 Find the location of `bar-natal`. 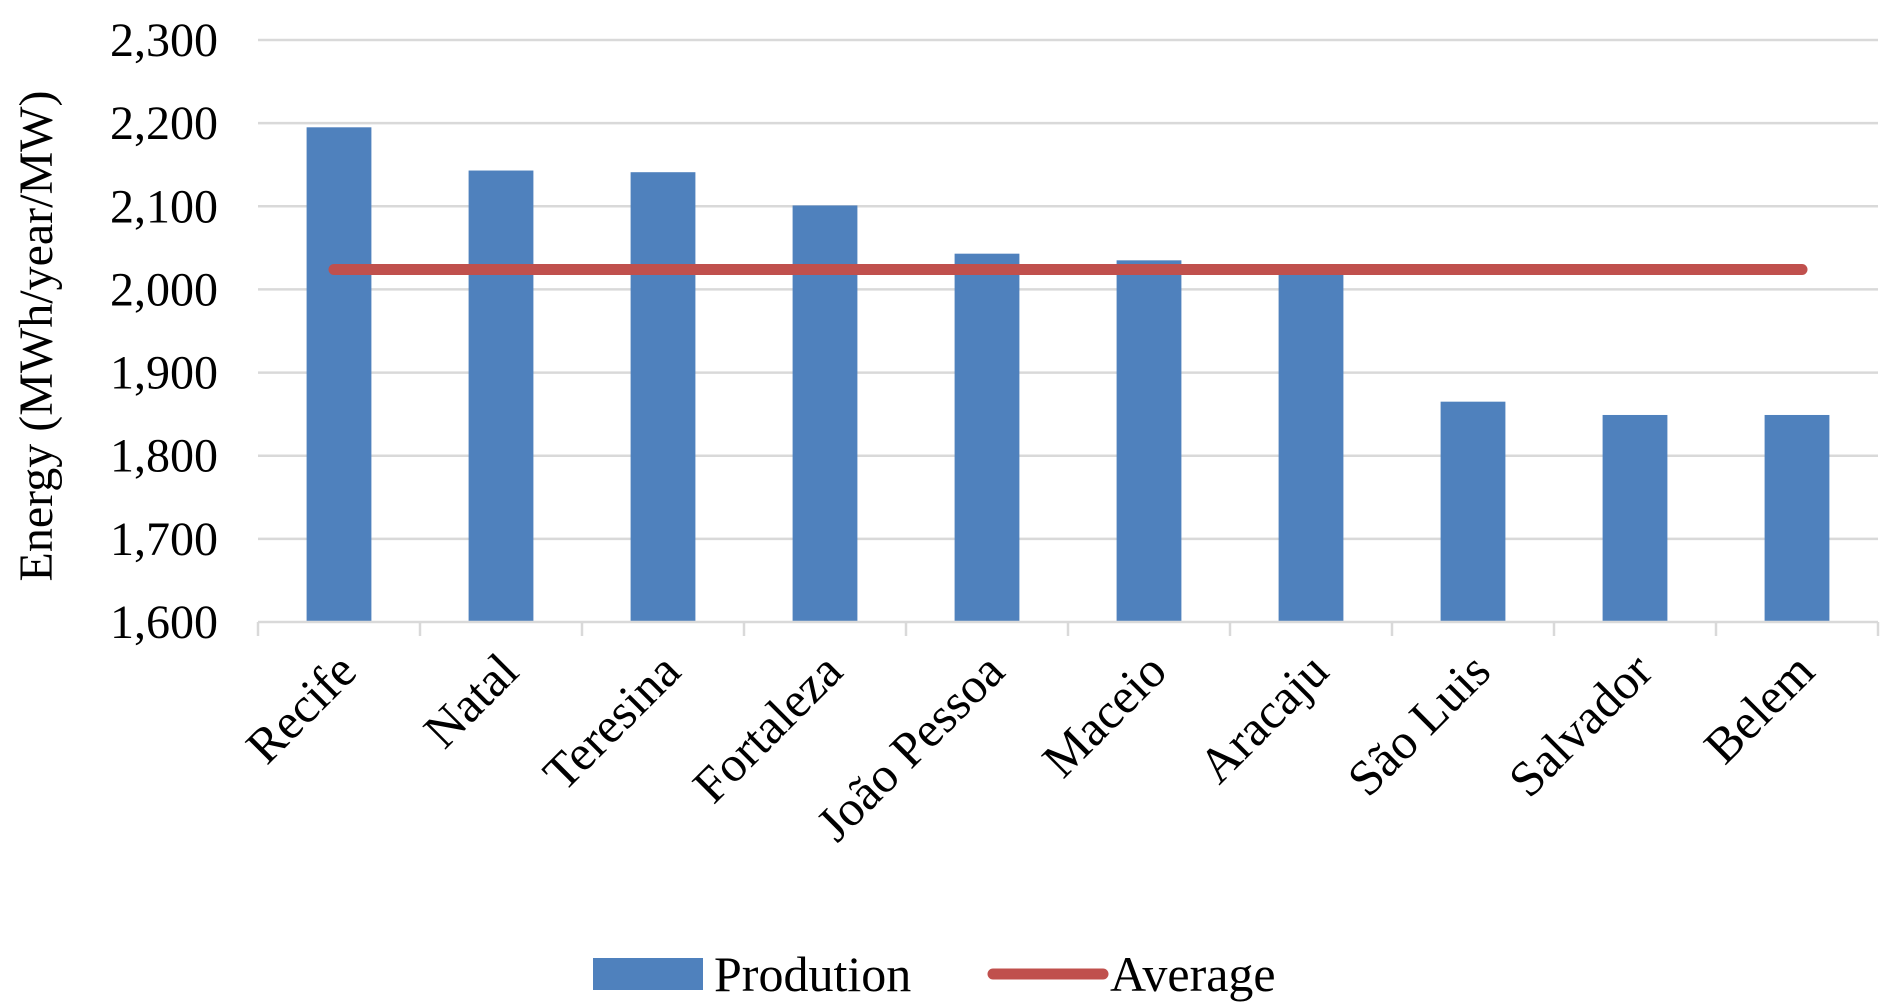

bar-natal is located at coordinates (501, 396).